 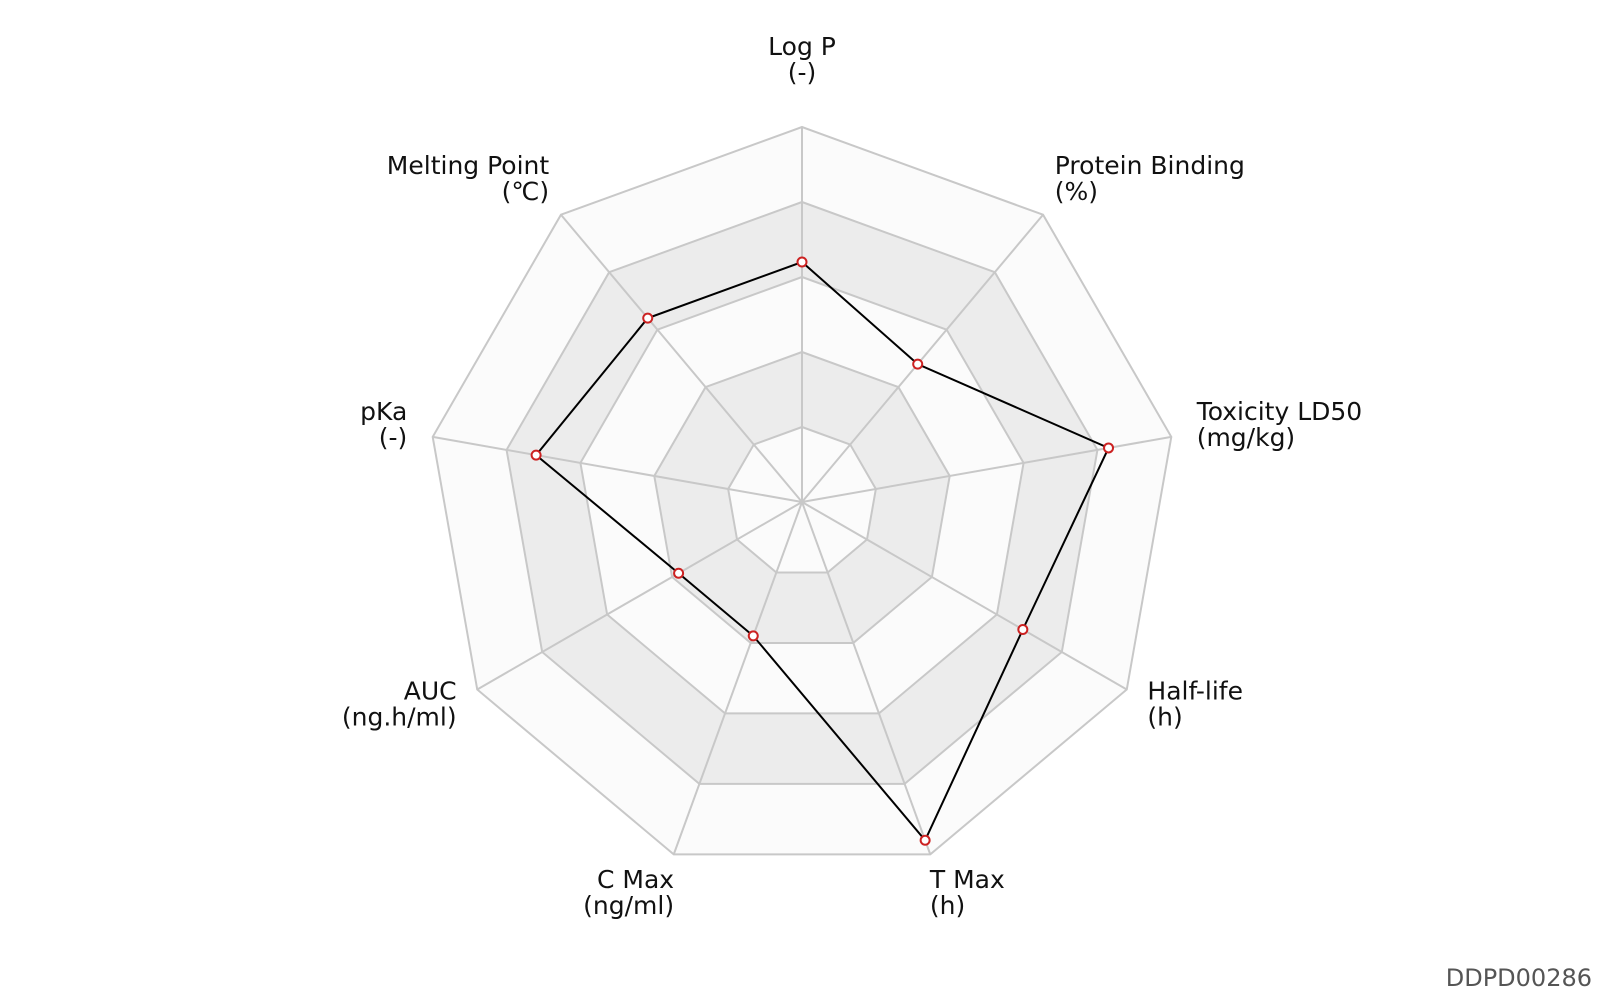 I want to click on axis-label-8: pKa(-), so click(x=383, y=424).